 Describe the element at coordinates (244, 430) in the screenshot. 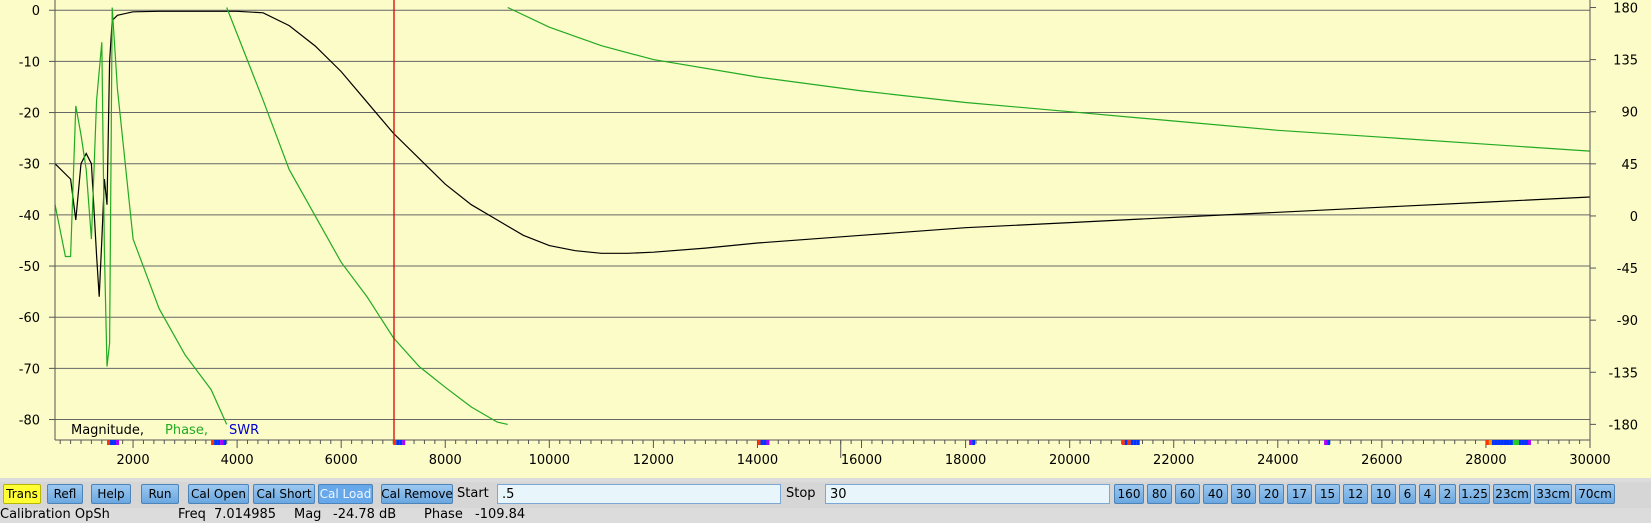

I see `legend-swr: SWR` at that location.